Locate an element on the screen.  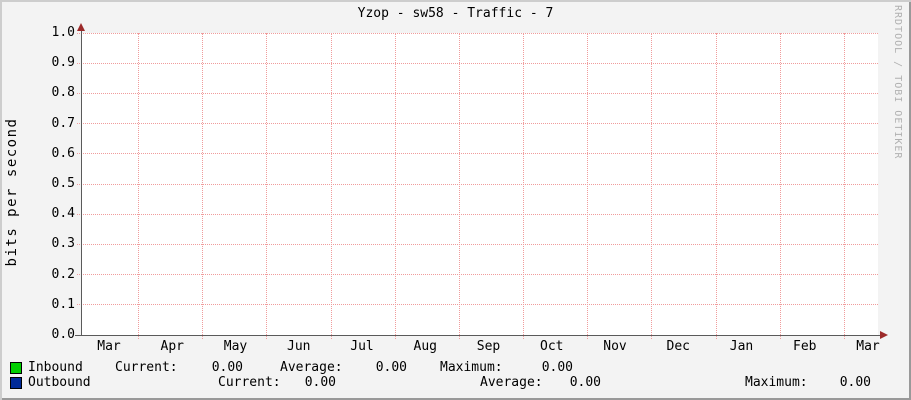
x-tick-label: Jan is located at coordinates (741, 346).